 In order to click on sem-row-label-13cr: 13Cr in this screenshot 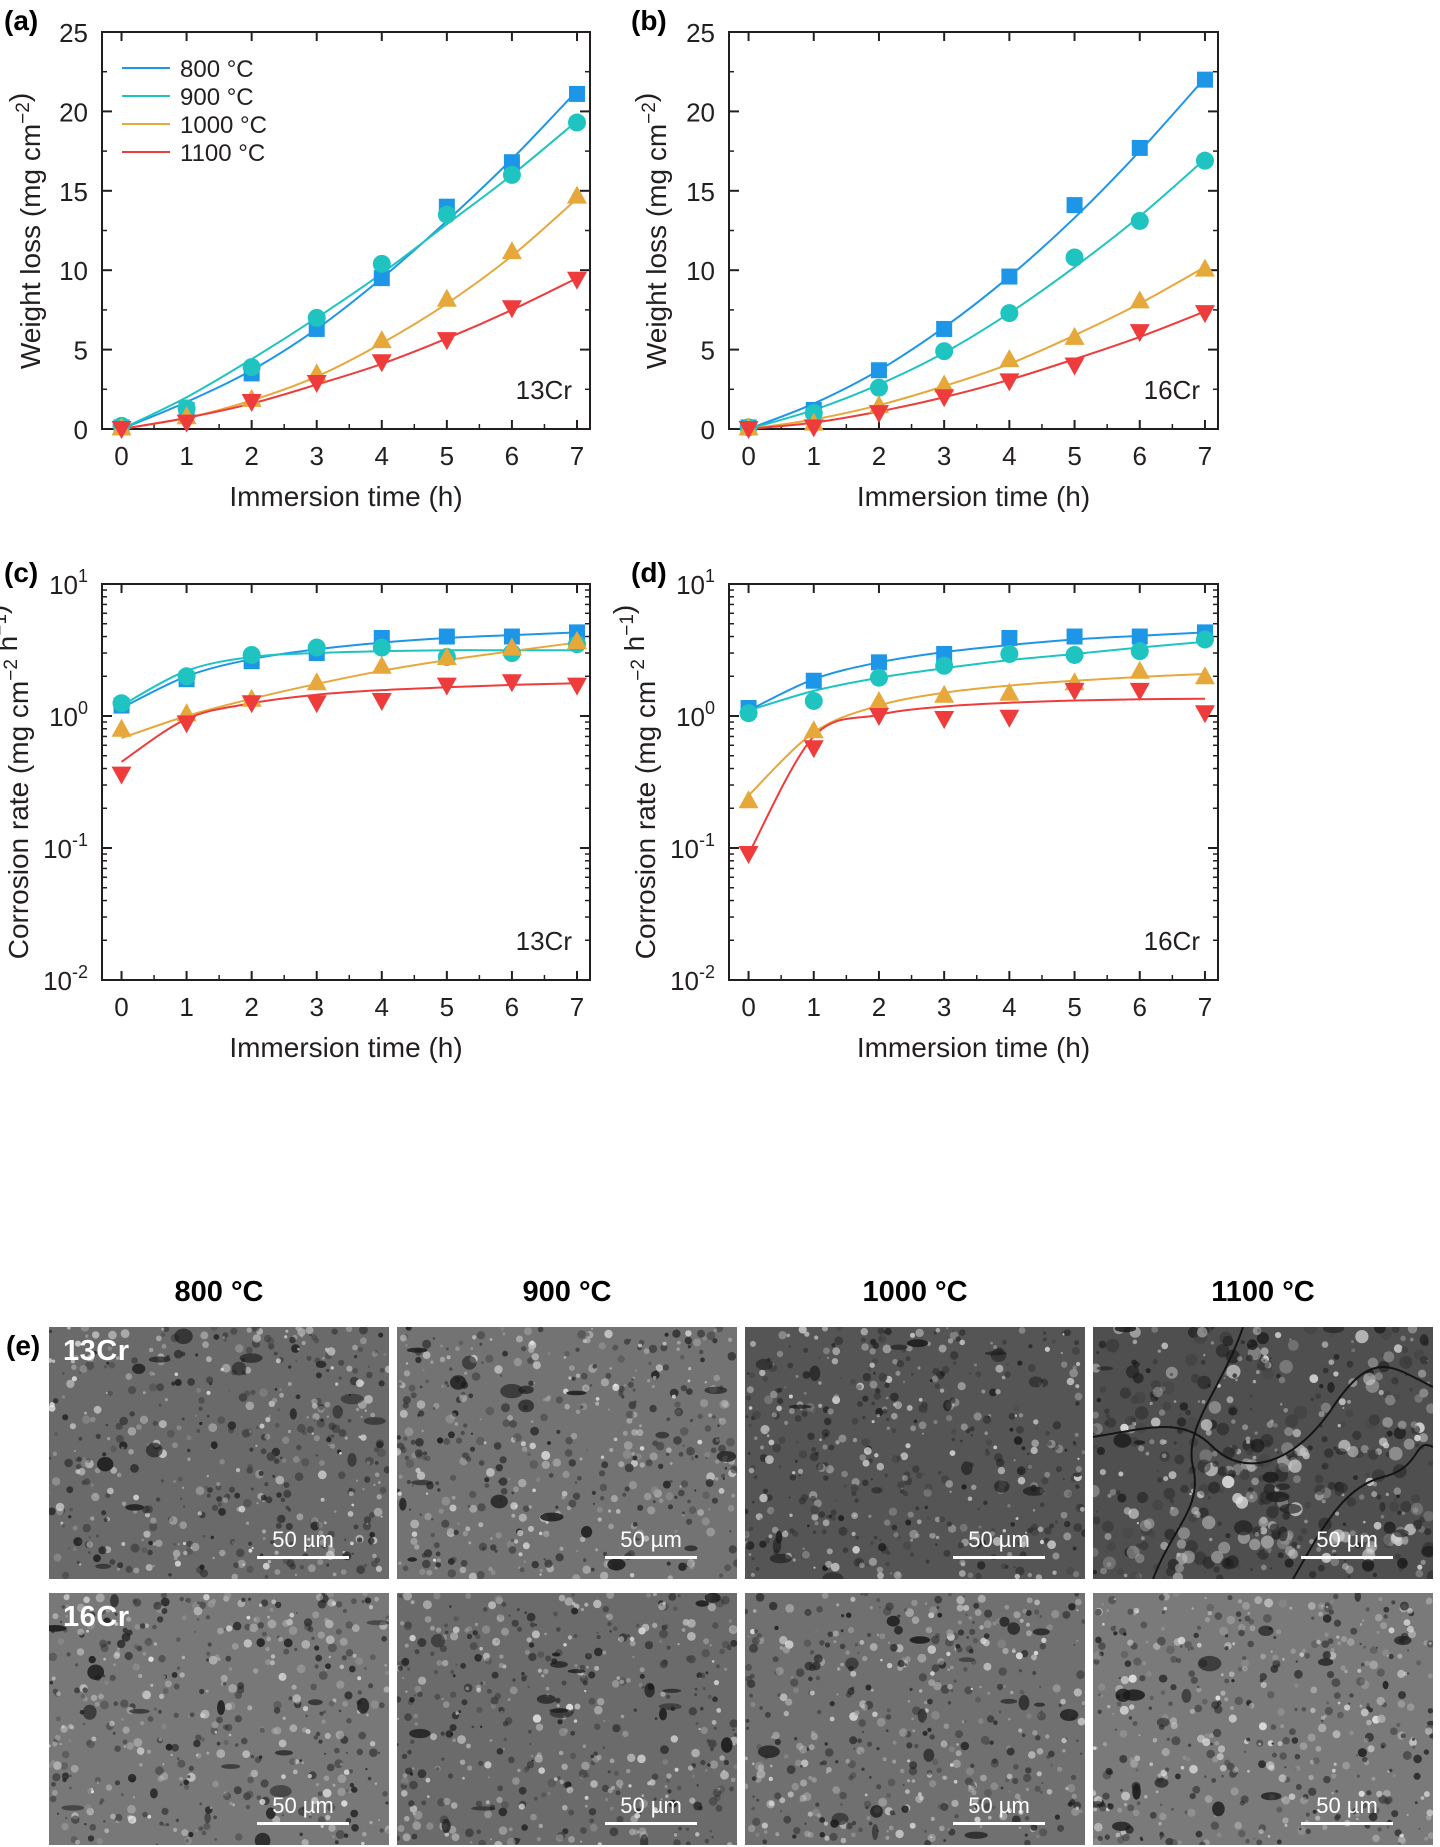, I will do `click(96, 1351)`.